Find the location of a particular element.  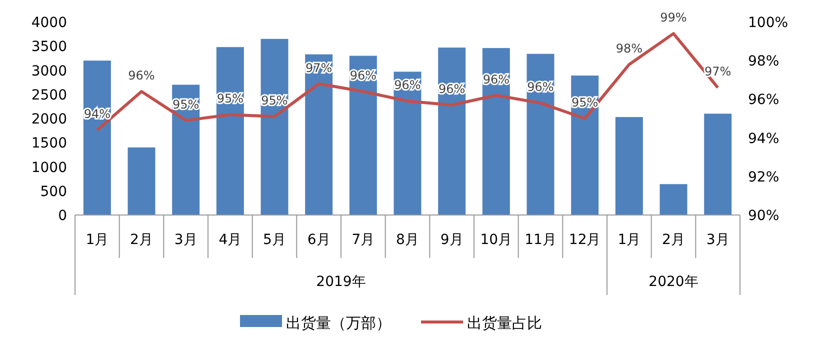

y-tick-label: 2500 is located at coordinates (49, 95).